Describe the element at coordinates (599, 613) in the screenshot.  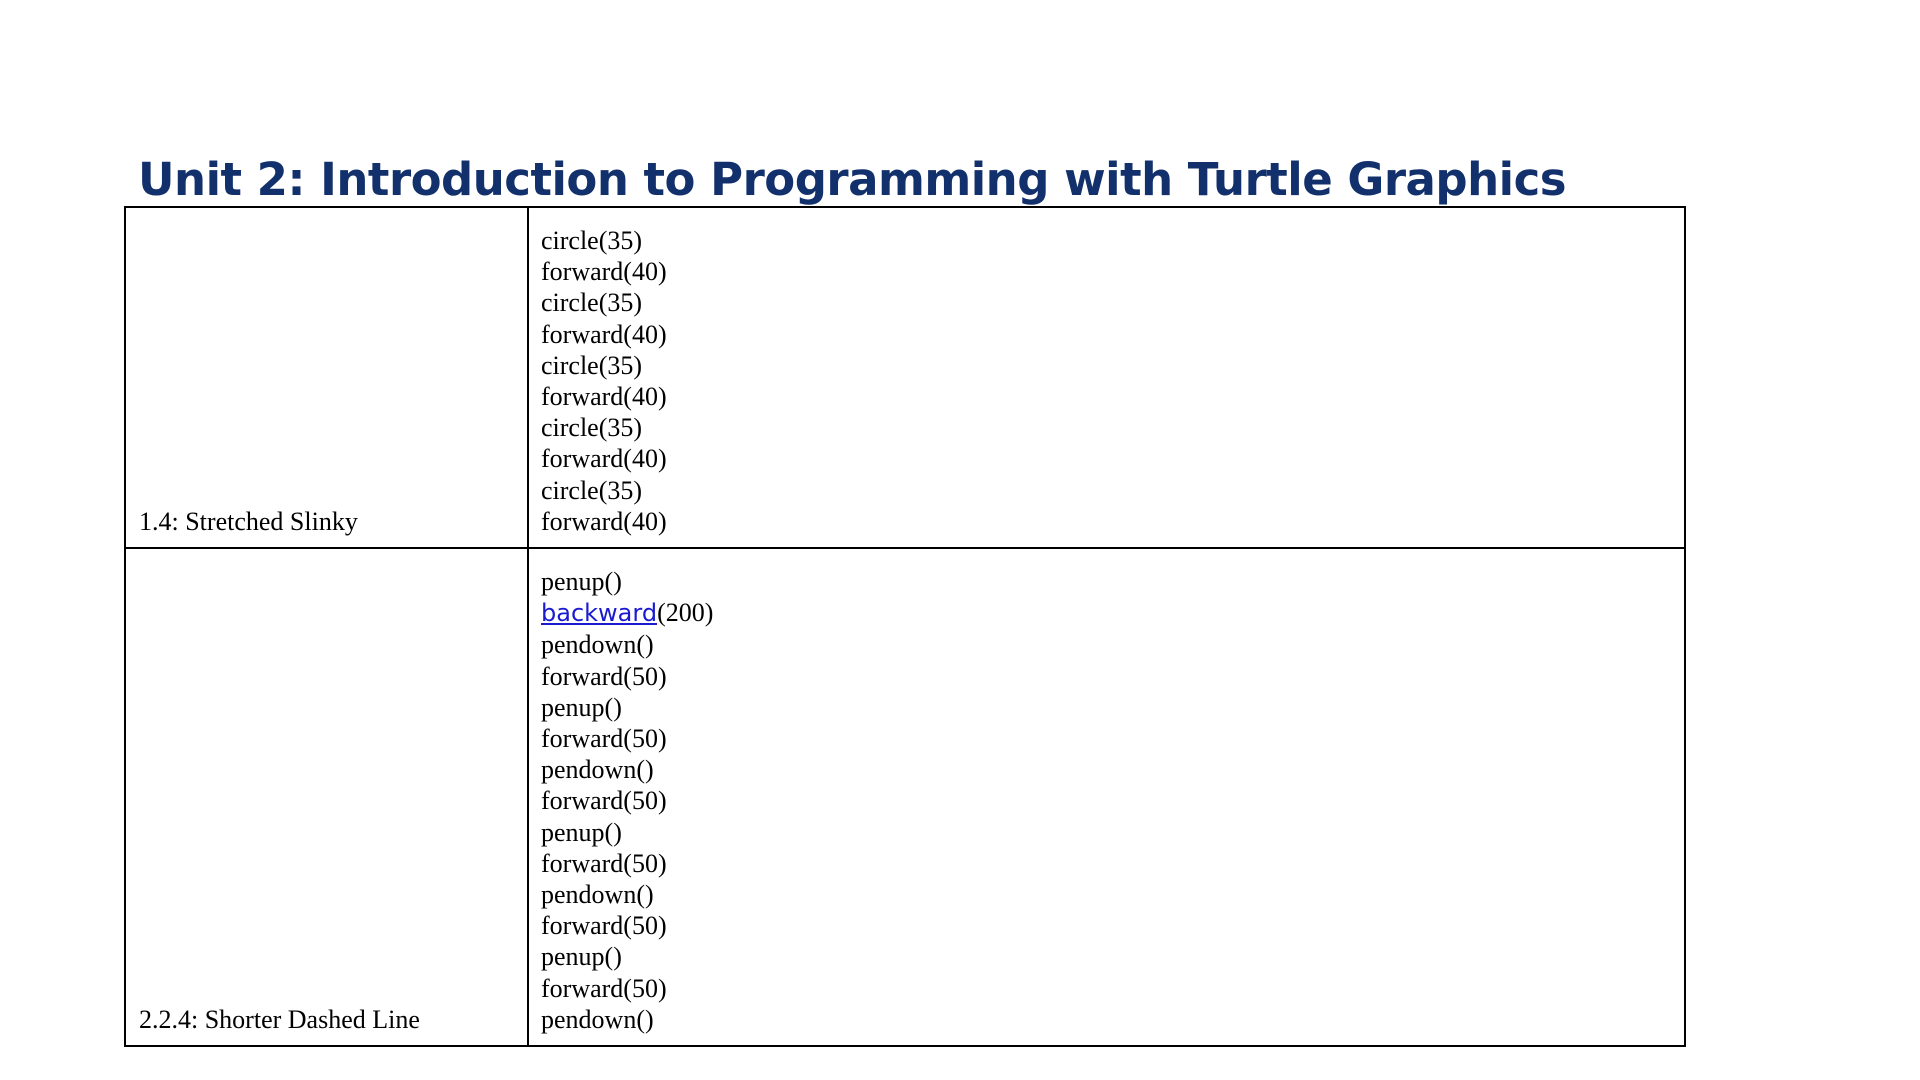
I see `backward-link: backward` at that location.